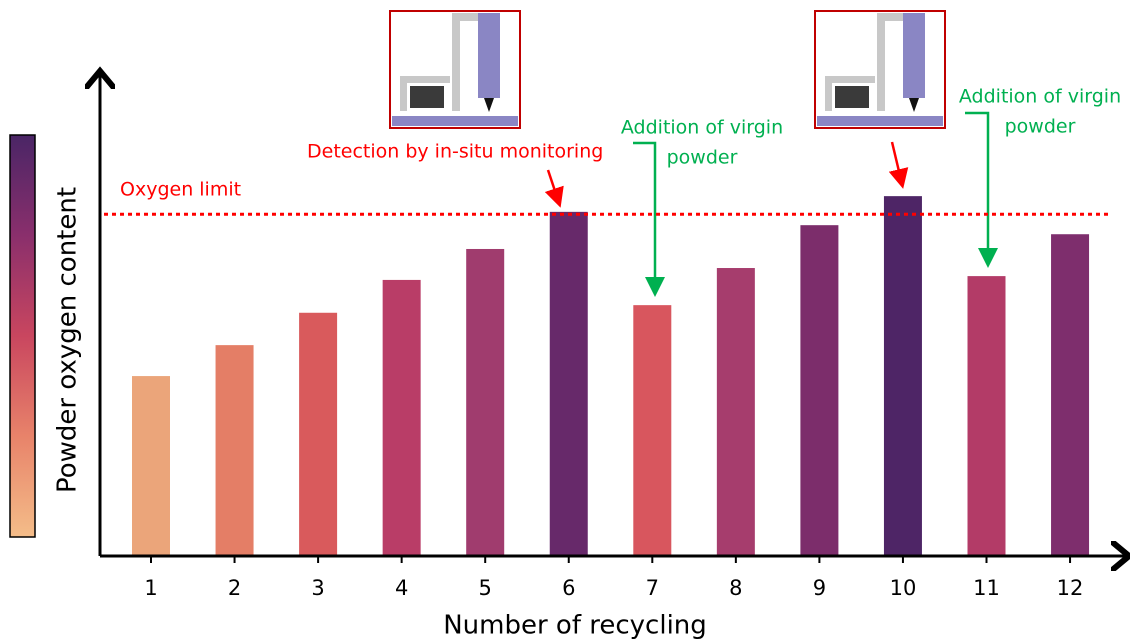  What do you see at coordinates (652, 588) in the screenshot?
I see `x-tick-label: 7` at bounding box center [652, 588].